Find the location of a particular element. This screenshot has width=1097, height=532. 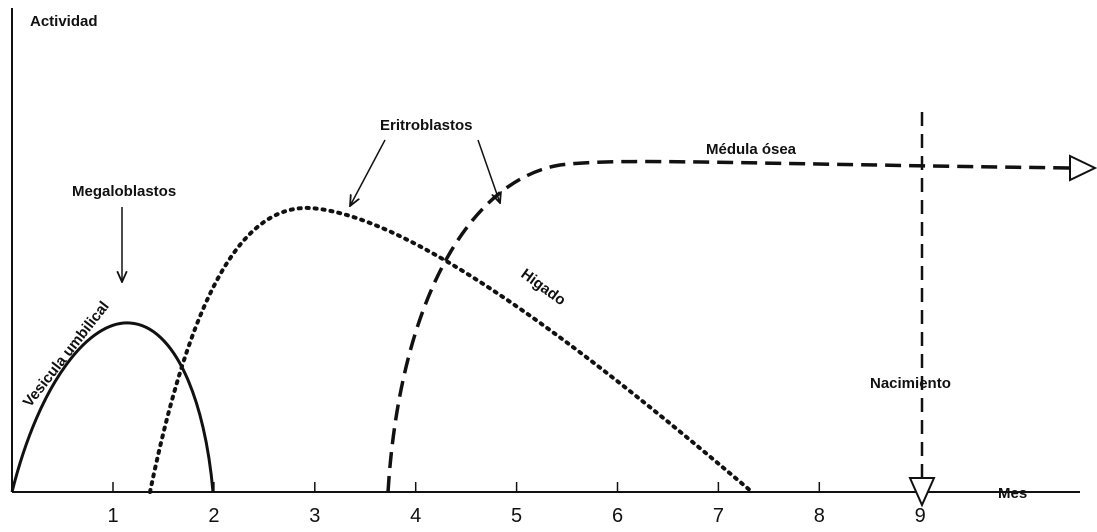

x-tick-label: 3 is located at coordinates (314, 516).